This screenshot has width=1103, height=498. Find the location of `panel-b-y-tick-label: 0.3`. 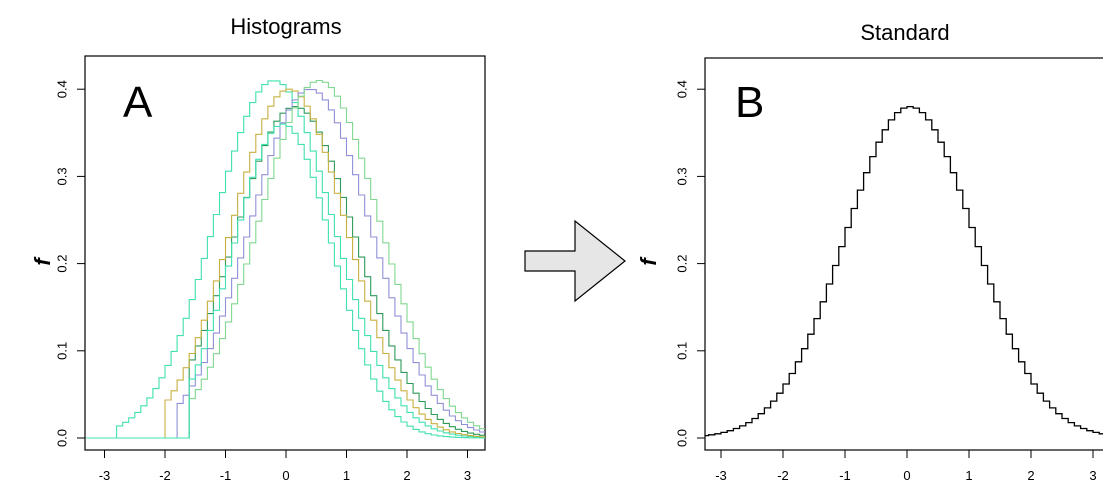

panel-b-y-tick-label: 0.3 is located at coordinates (681, 176).